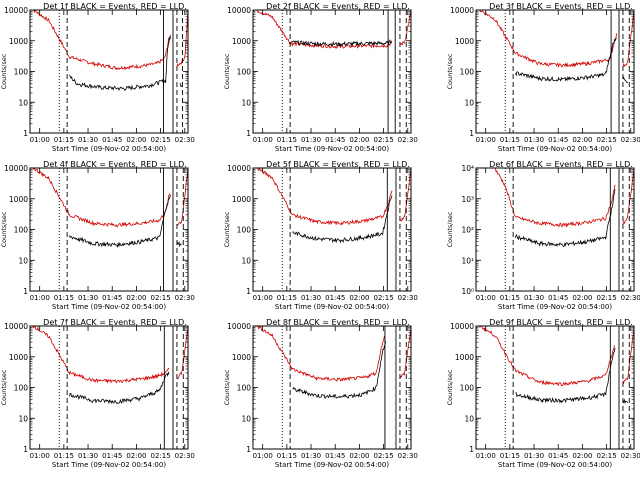 This screenshot has height=480, width=640. What do you see at coordinates (561, 164) in the screenshot?
I see `panel-title: Det 6f BLACK = Events, RED = LLD.` at bounding box center [561, 164].